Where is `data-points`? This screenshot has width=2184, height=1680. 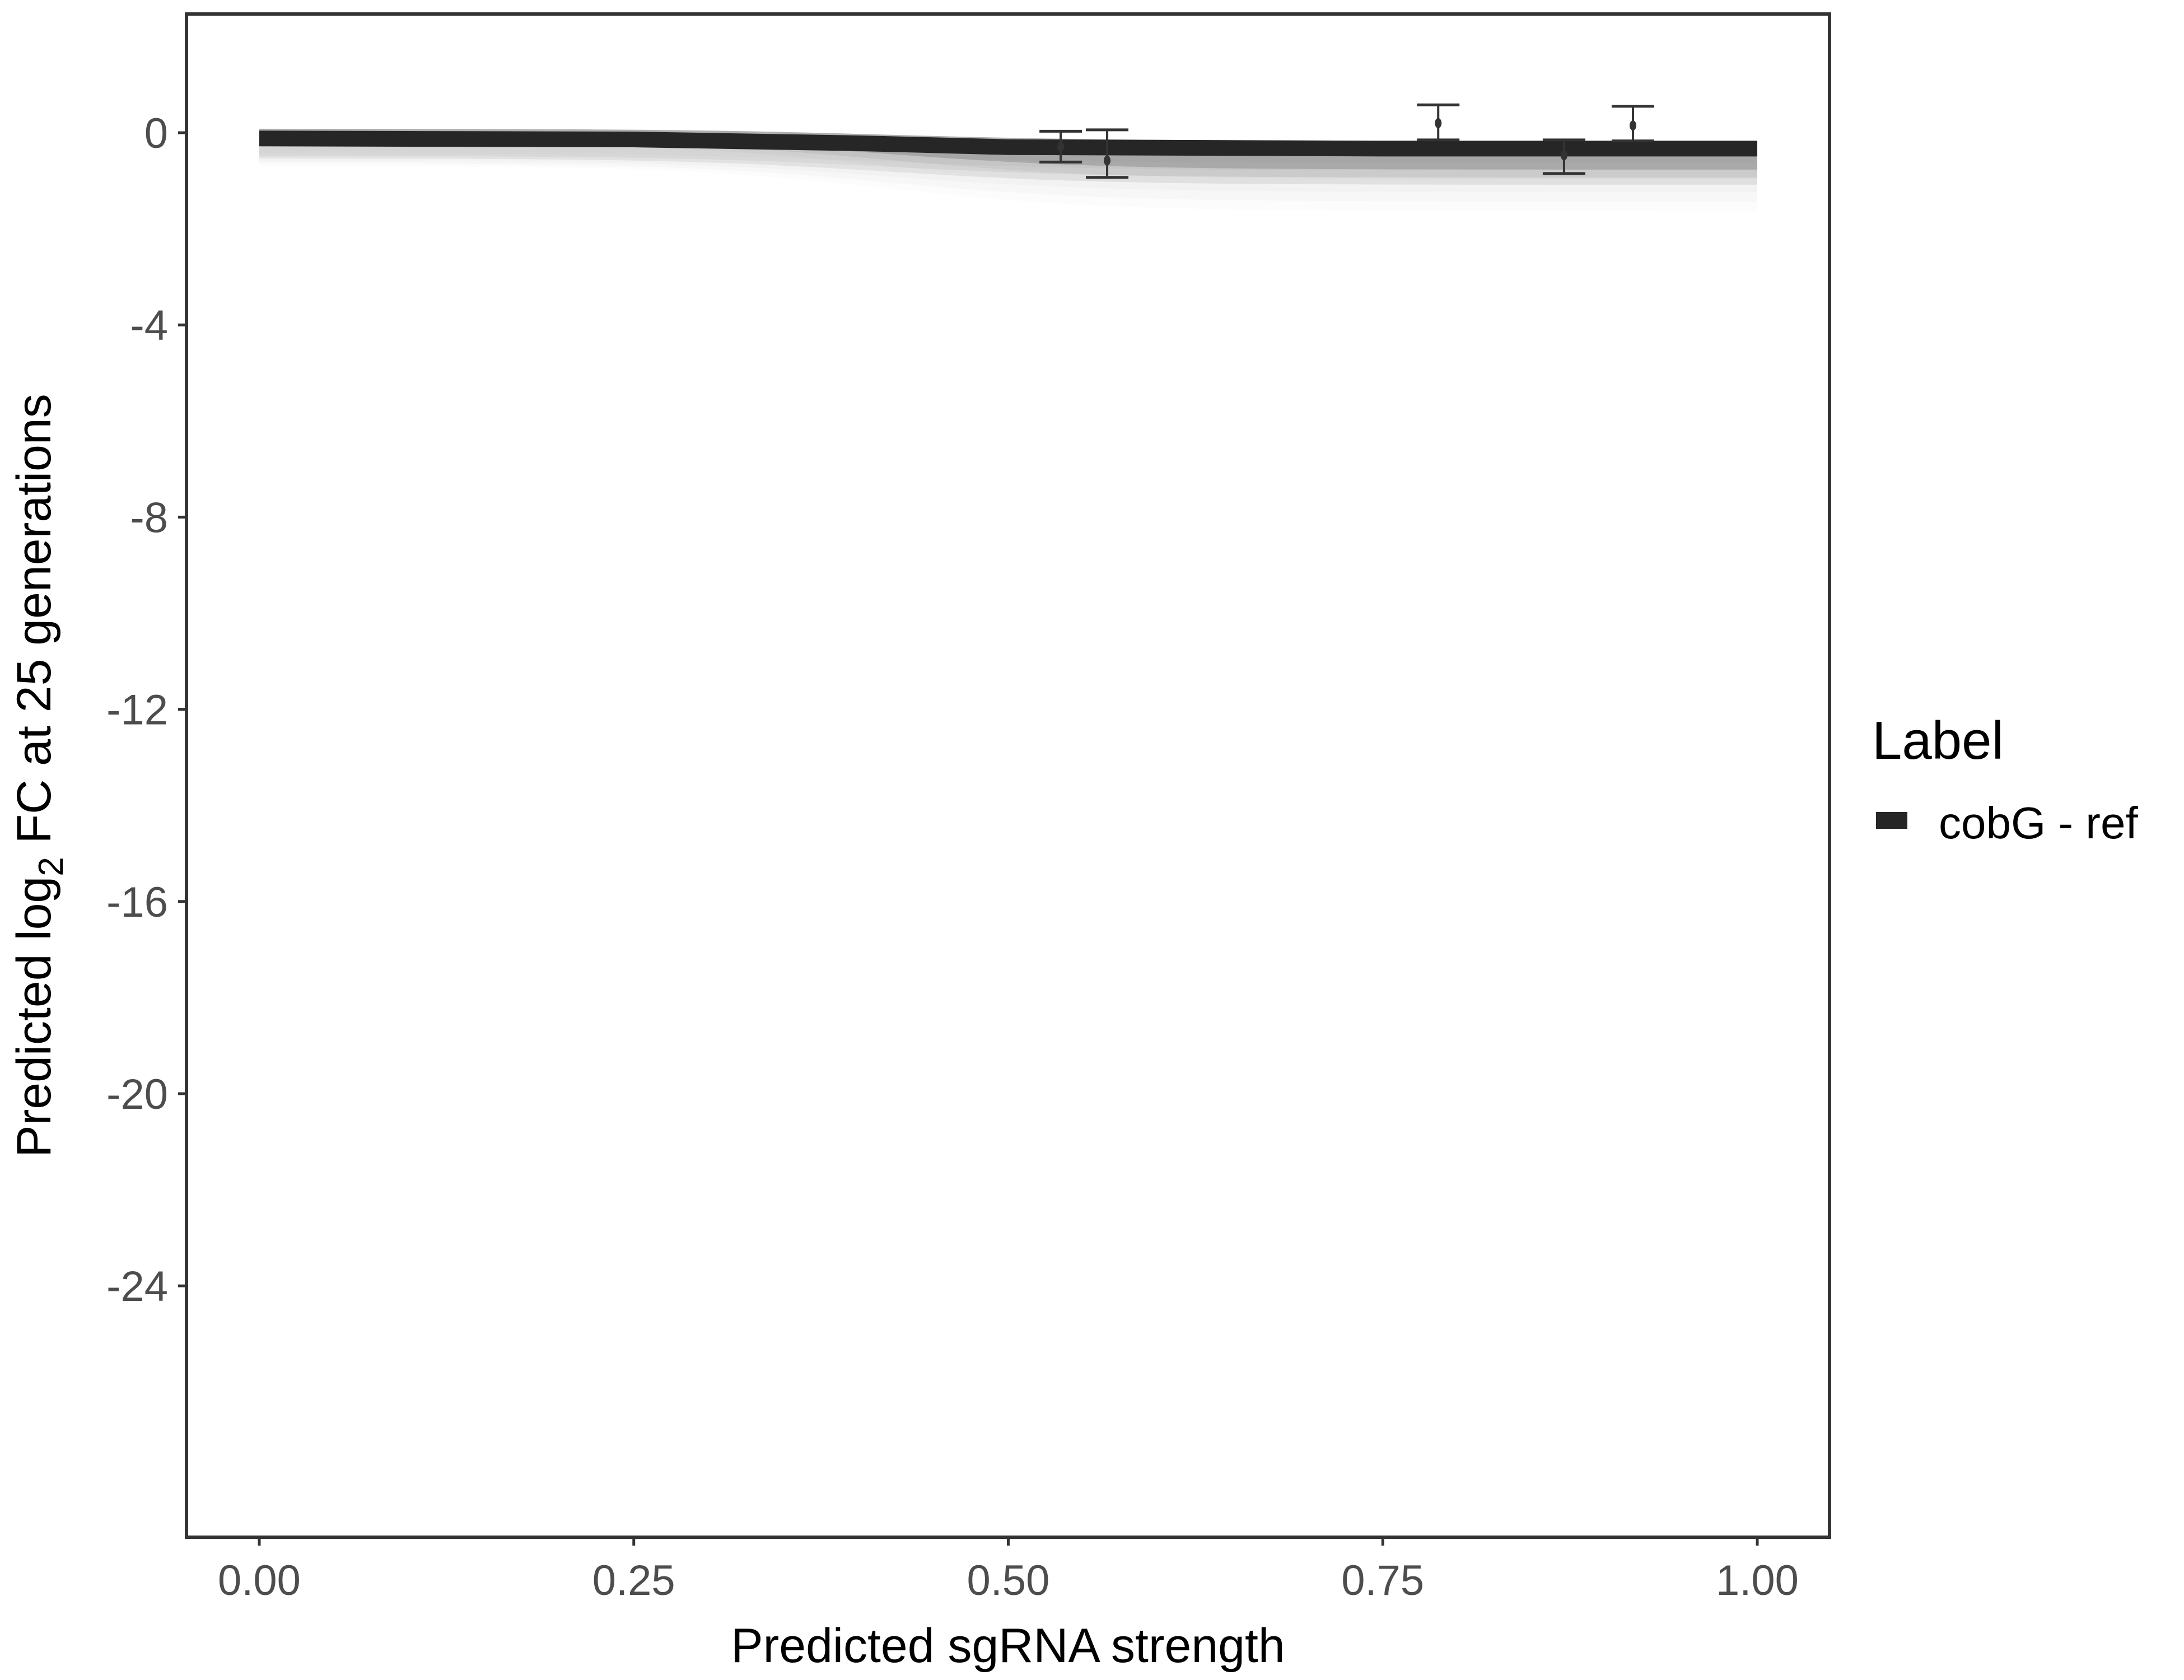
data-points is located at coordinates (1347, 141).